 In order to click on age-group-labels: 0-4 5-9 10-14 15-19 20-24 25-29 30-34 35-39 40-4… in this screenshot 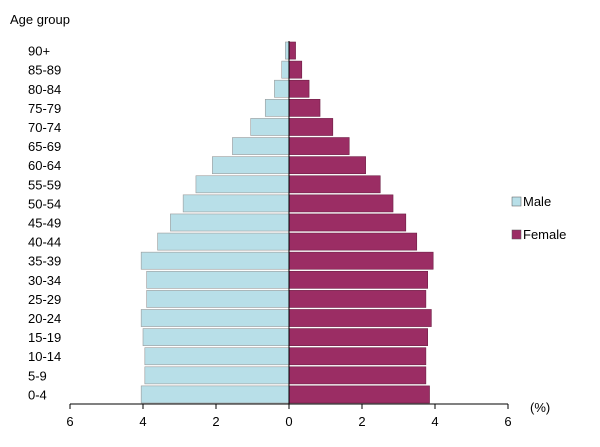, I will do `click(44, 223)`.